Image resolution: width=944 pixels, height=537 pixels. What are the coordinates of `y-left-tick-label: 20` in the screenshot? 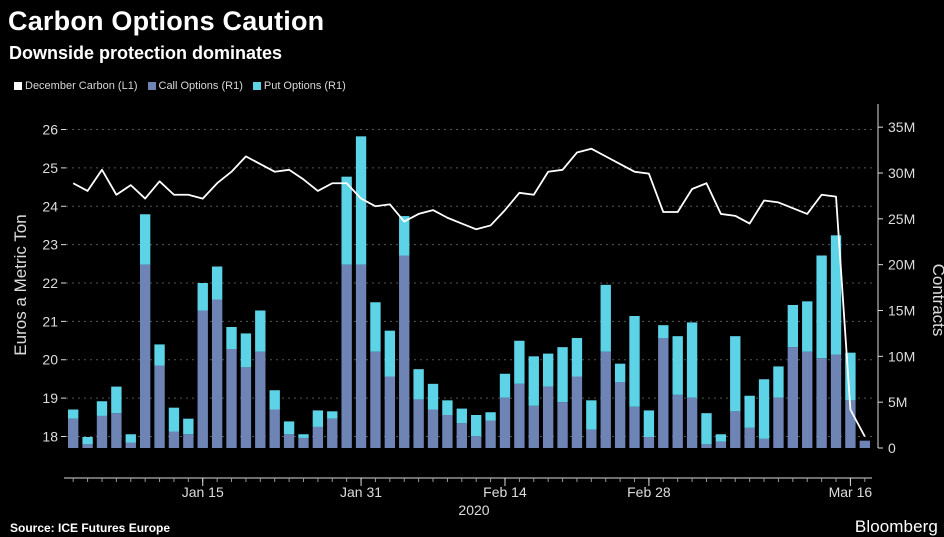 It's located at (50, 360).